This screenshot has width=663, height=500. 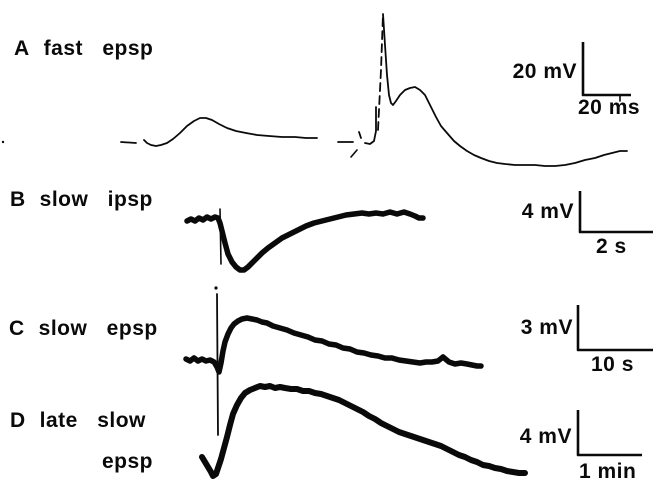 I want to click on panel-b-letter: B, so click(x=18, y=199).